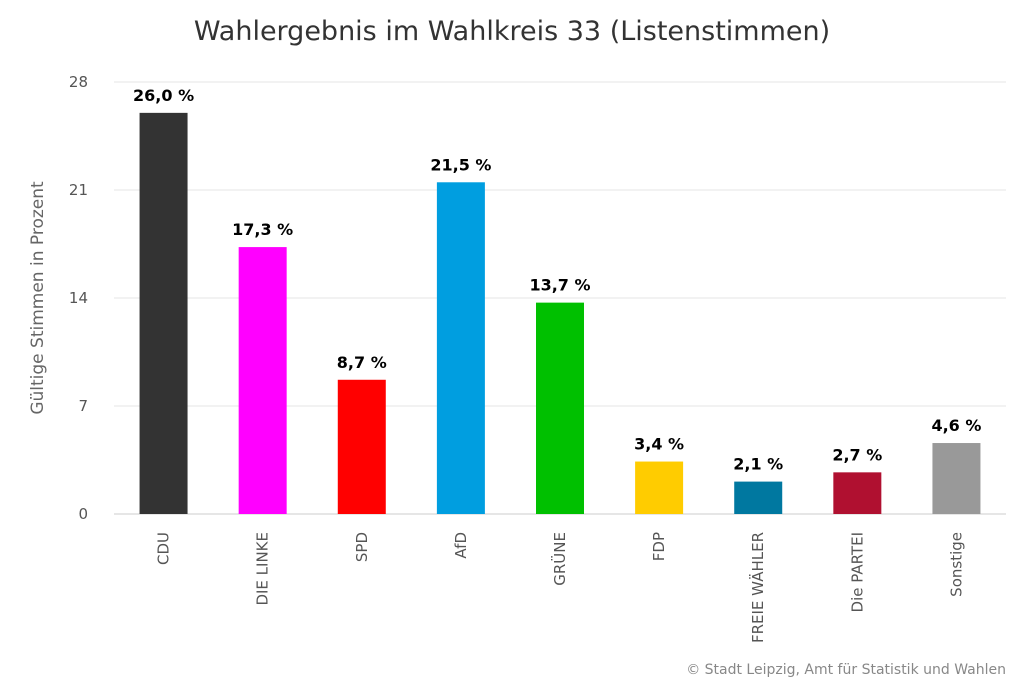 The image size is (1024, 683). What do you see at coordinates (956, 564) in the screenshot?
I see `x-tick-label: Sonstige` at bounding box center [956, 564].